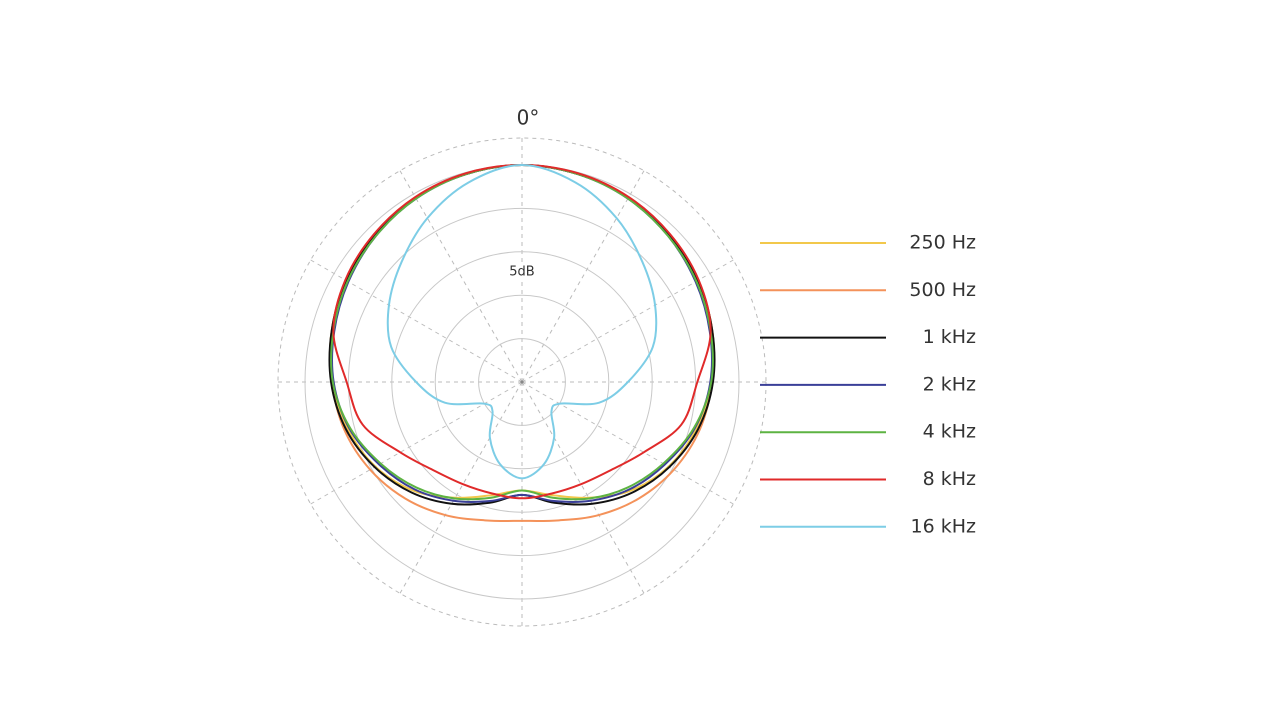 This screenshot has width=1280, height=726. Describe the element at coordinates (942, 243) in the screenshot. I see `legend-label: 250 Hz` at that location.